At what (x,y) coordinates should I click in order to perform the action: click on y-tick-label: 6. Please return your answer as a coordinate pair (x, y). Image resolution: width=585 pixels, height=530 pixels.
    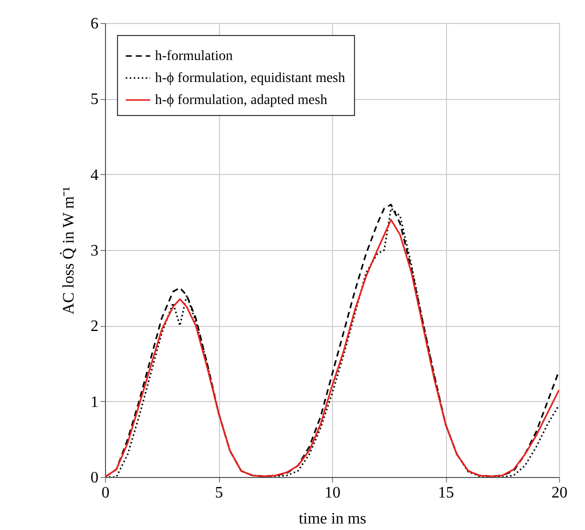
    Looking at the image, I should click on (94, 24).